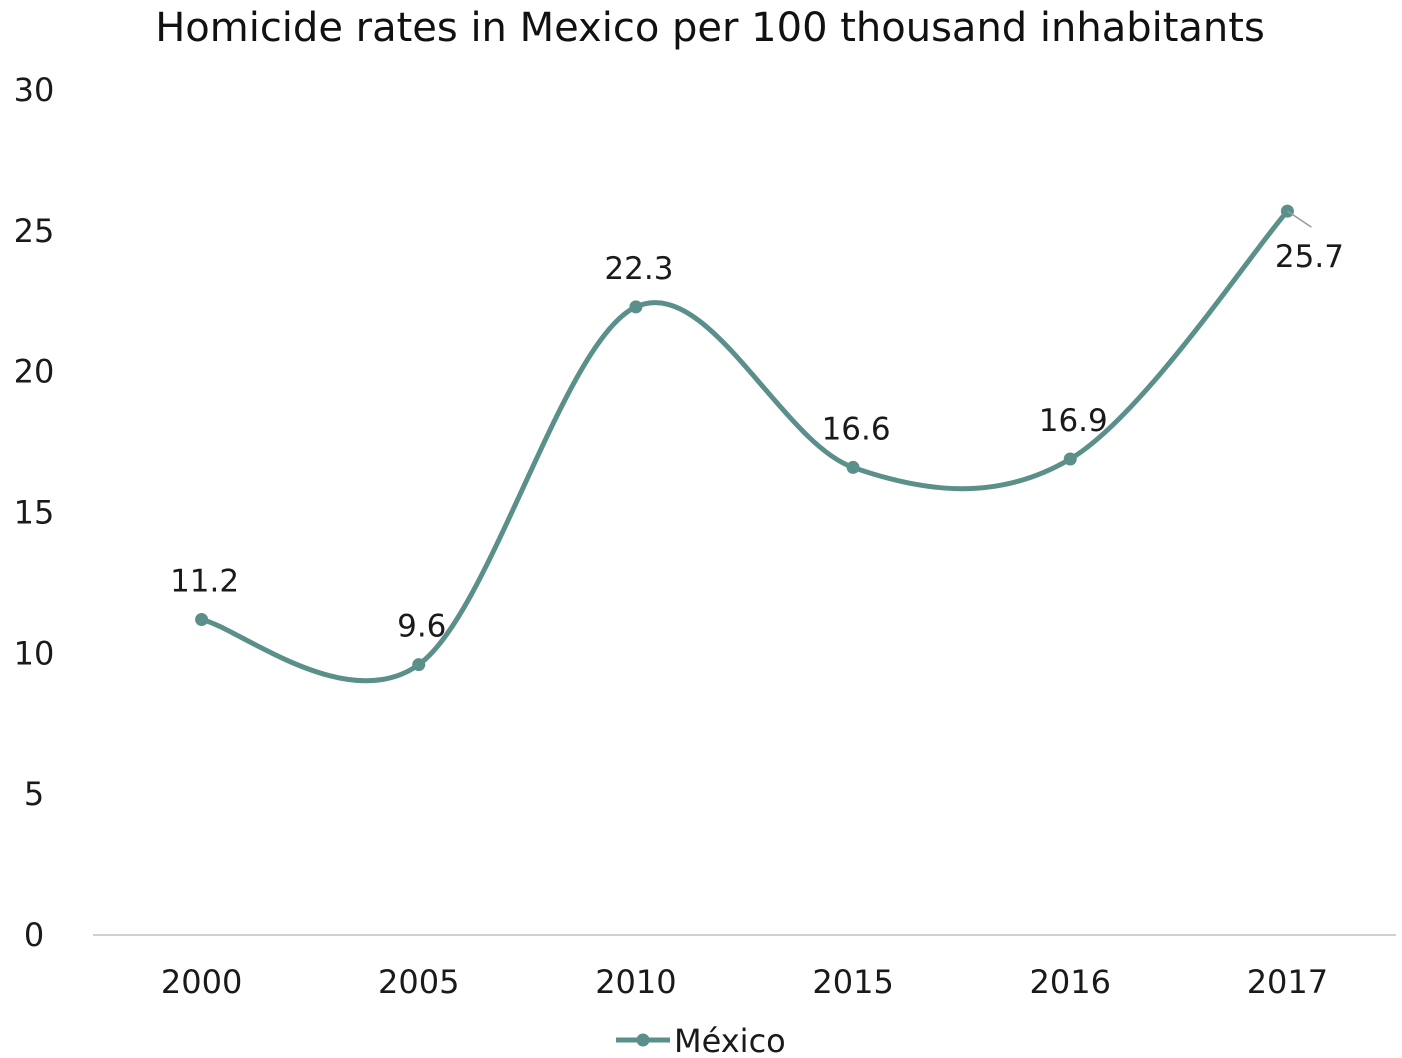  I want to click on y-axis-ticks: 0 5 10 15 20 25 30, so click(34, 512).